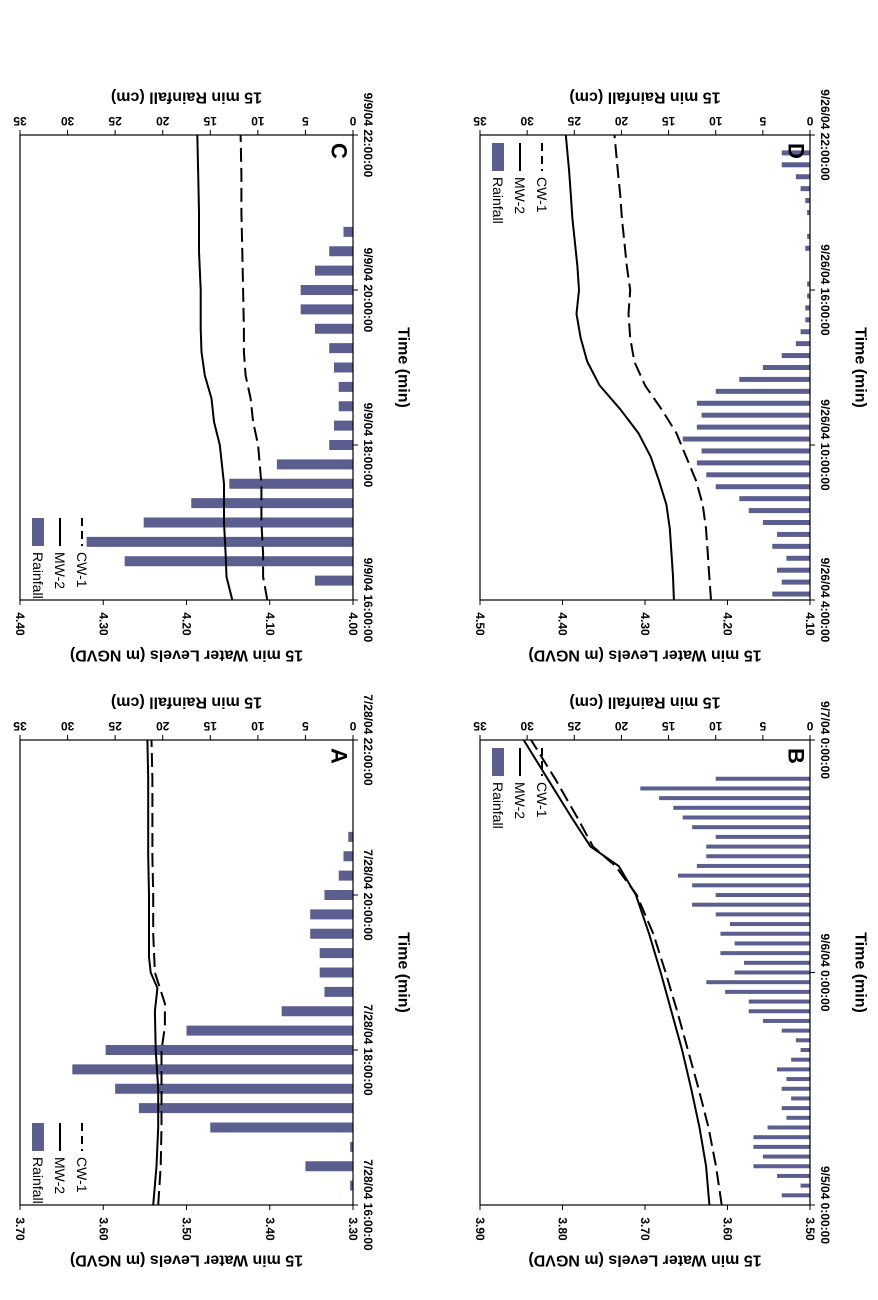  What do you see at coordinates (368, 740) in the screenshot?
I see `x-tick-label: 7/28/04 22:00:00` at bounding box center [368, 740].